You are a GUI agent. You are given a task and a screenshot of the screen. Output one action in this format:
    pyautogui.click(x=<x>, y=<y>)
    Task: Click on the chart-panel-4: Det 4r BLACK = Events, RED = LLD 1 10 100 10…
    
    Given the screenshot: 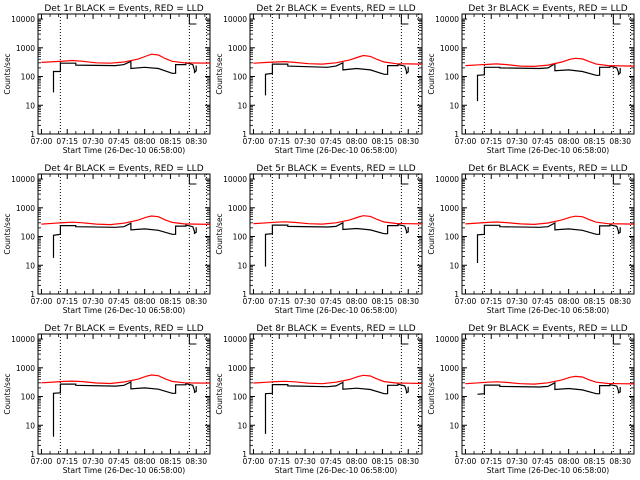 What is the action you would take?
    pyautogui.click(x=107, y=239)
    